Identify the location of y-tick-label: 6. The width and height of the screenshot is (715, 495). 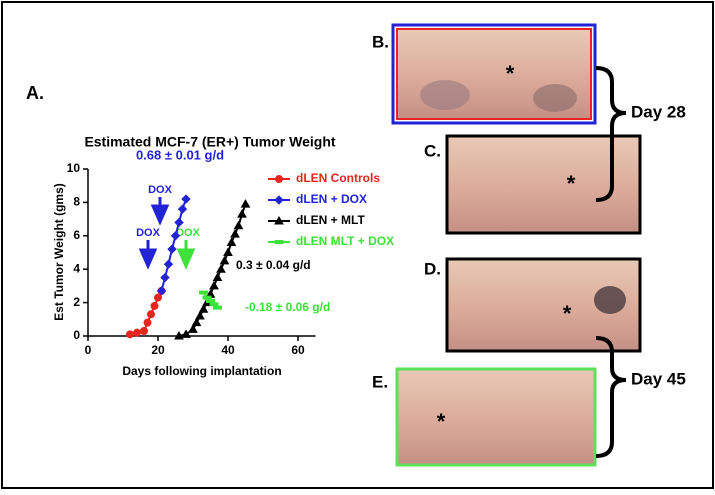
(76, 235).